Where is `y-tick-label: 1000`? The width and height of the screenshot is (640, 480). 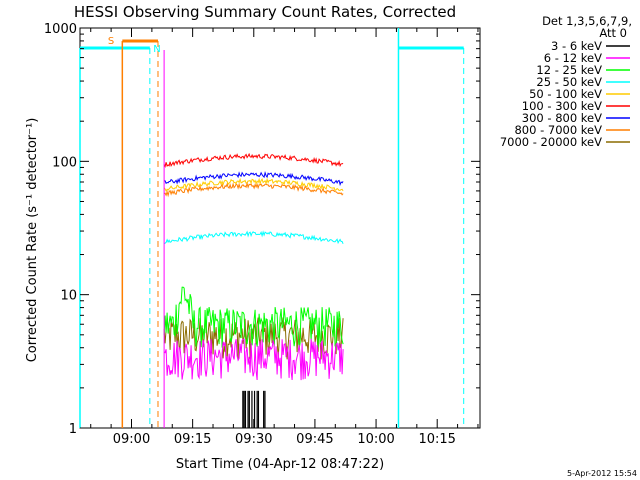
y-tick-label: 1000 is located at coordinates (60, 29).